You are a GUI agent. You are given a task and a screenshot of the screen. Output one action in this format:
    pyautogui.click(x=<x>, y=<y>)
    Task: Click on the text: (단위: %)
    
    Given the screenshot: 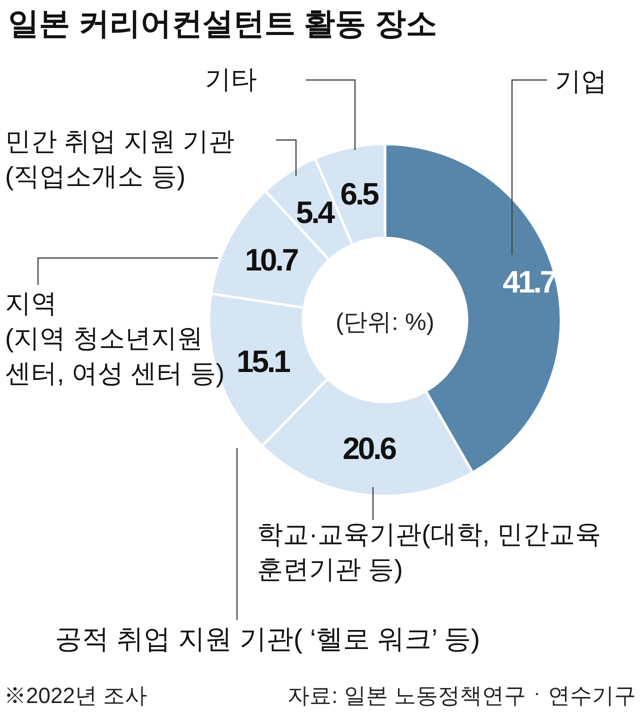 What is the action you would take?
    pyautogui.click(x=385, y=322)
    